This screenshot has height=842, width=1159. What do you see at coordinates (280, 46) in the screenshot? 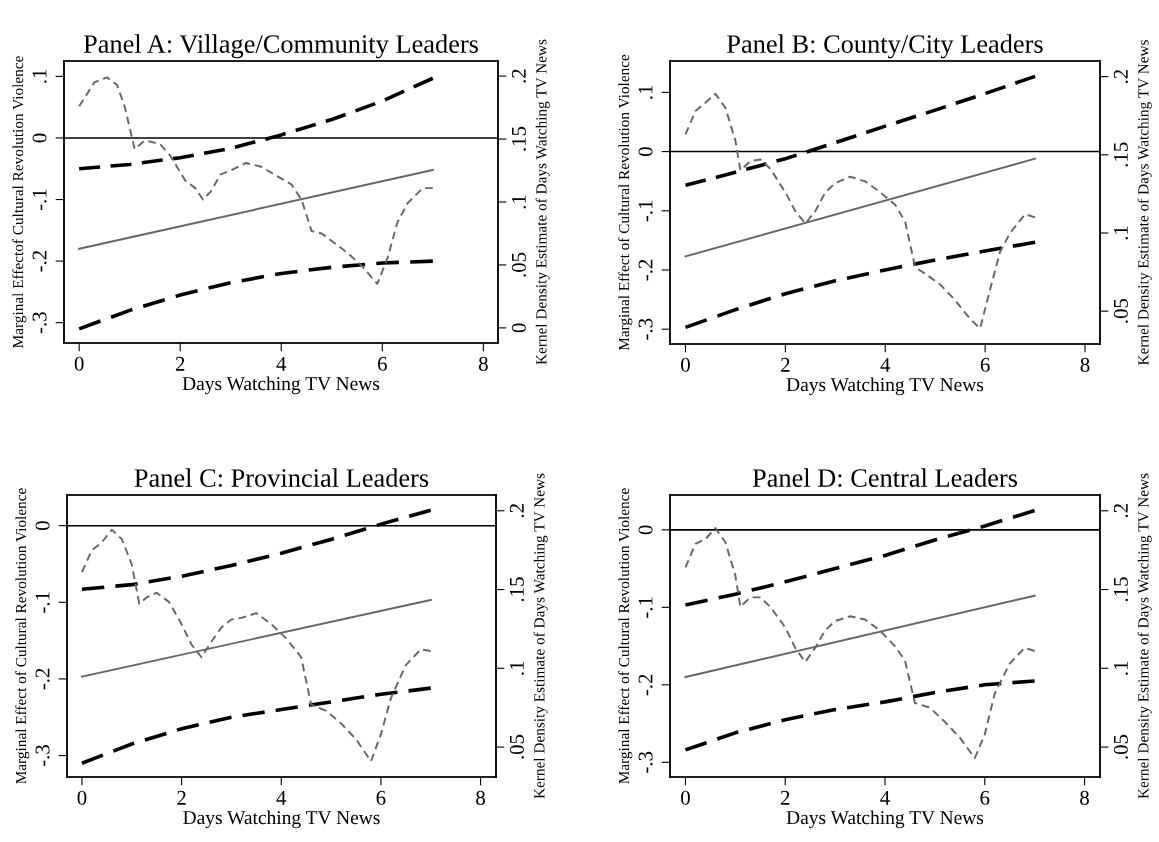
I see `chart-title: Panel A: Village/Community Leaders` at bounding box center [280, 46].